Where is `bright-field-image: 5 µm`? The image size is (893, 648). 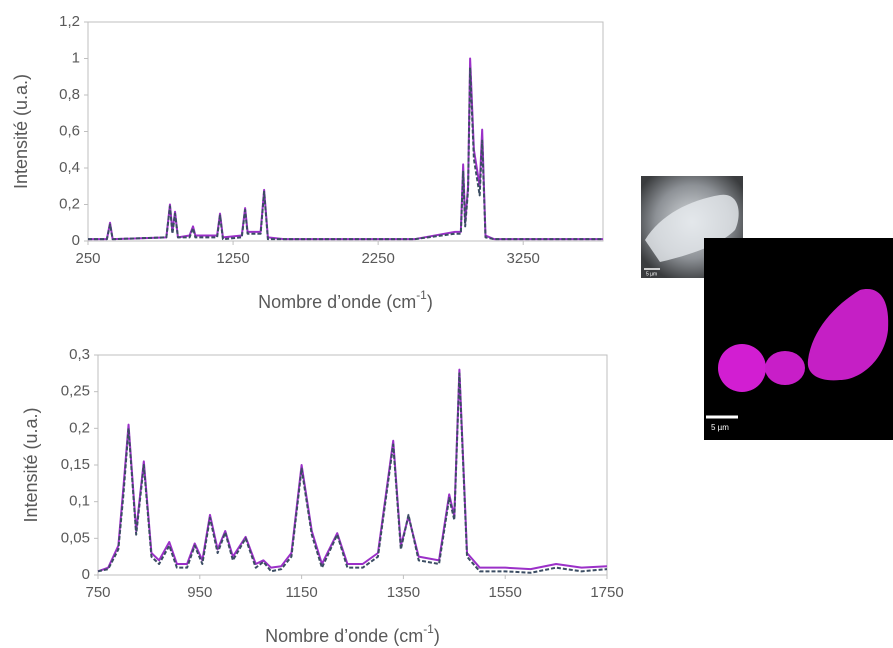 bright-field-image: 5 µm is located at coordinates (692, 227).